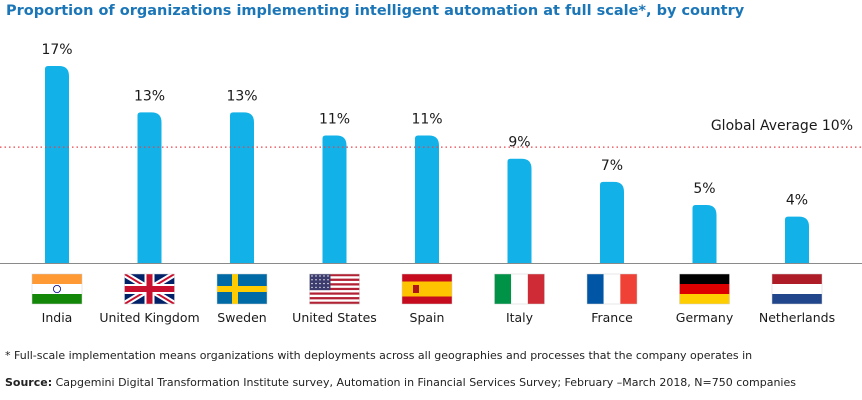 Image resolution: width=862 pixels, height=400 pixels. What do you see at coordinates (519, 210) in the screenshot?
I see `bar-italy` at bounding box center [519, 210].